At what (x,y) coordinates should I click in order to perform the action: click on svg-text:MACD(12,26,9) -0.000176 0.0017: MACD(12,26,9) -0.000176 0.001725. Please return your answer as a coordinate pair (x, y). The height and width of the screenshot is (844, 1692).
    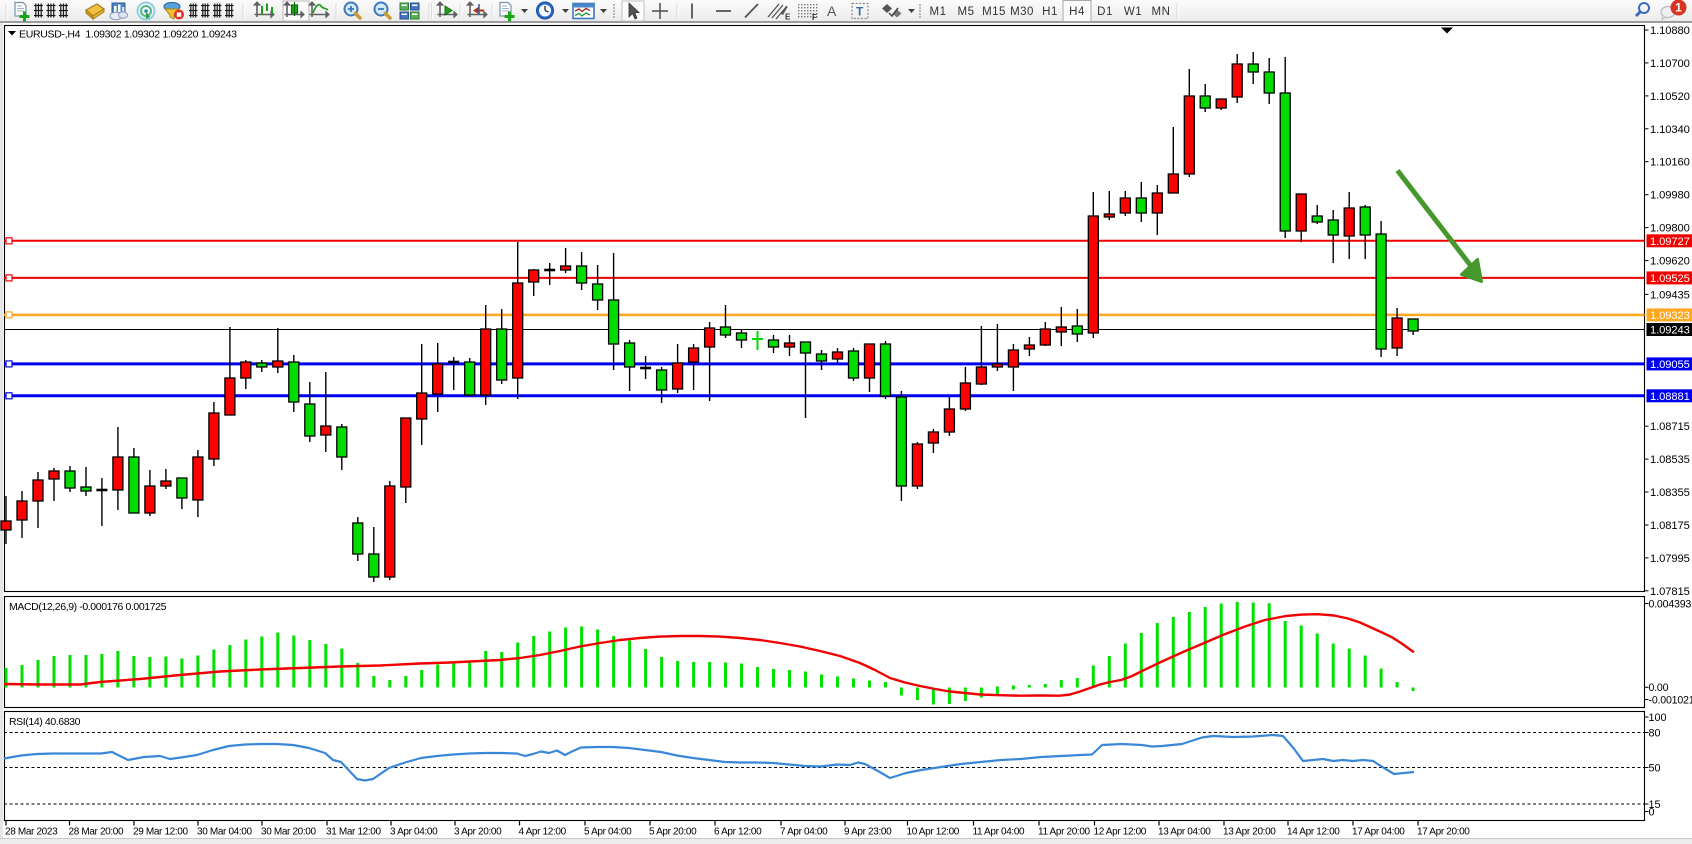
    Looking at the image, I should click on (88, 607).